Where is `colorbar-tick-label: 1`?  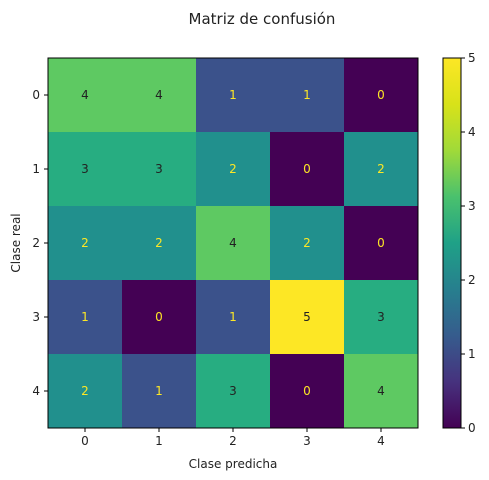 colorbar-tick-label: 1 is located at coordinates (472, 354).